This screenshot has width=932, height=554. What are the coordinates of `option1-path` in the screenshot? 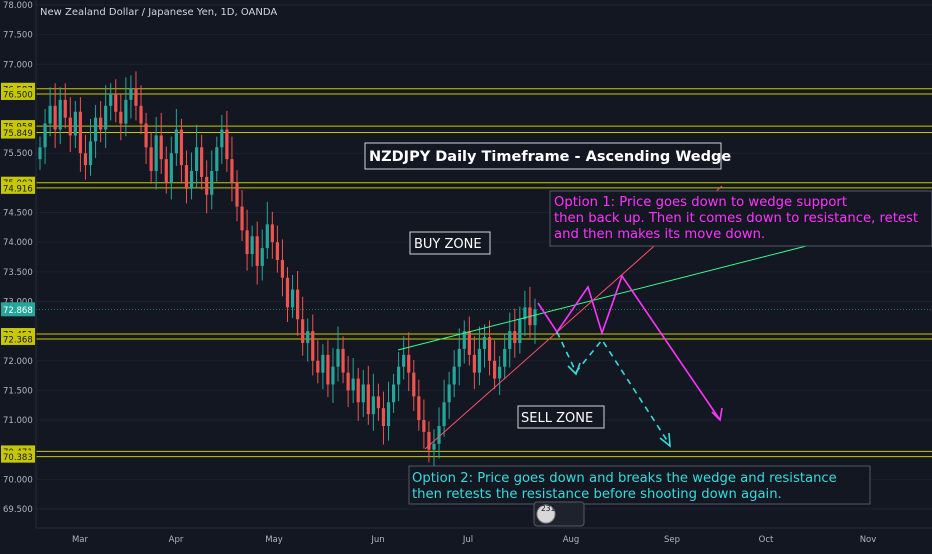 It's located at (629, 347).